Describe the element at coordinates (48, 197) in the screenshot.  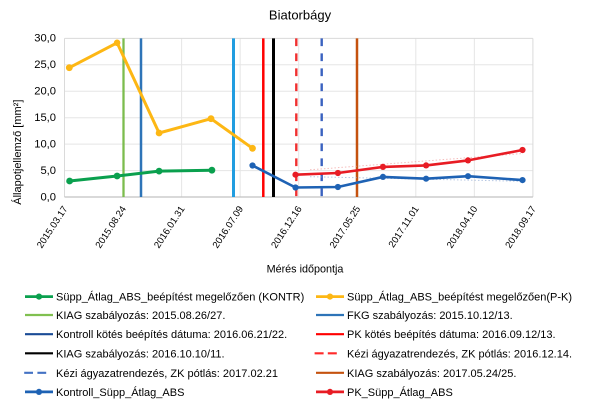
I see `svg-text: 0,0` at that location.